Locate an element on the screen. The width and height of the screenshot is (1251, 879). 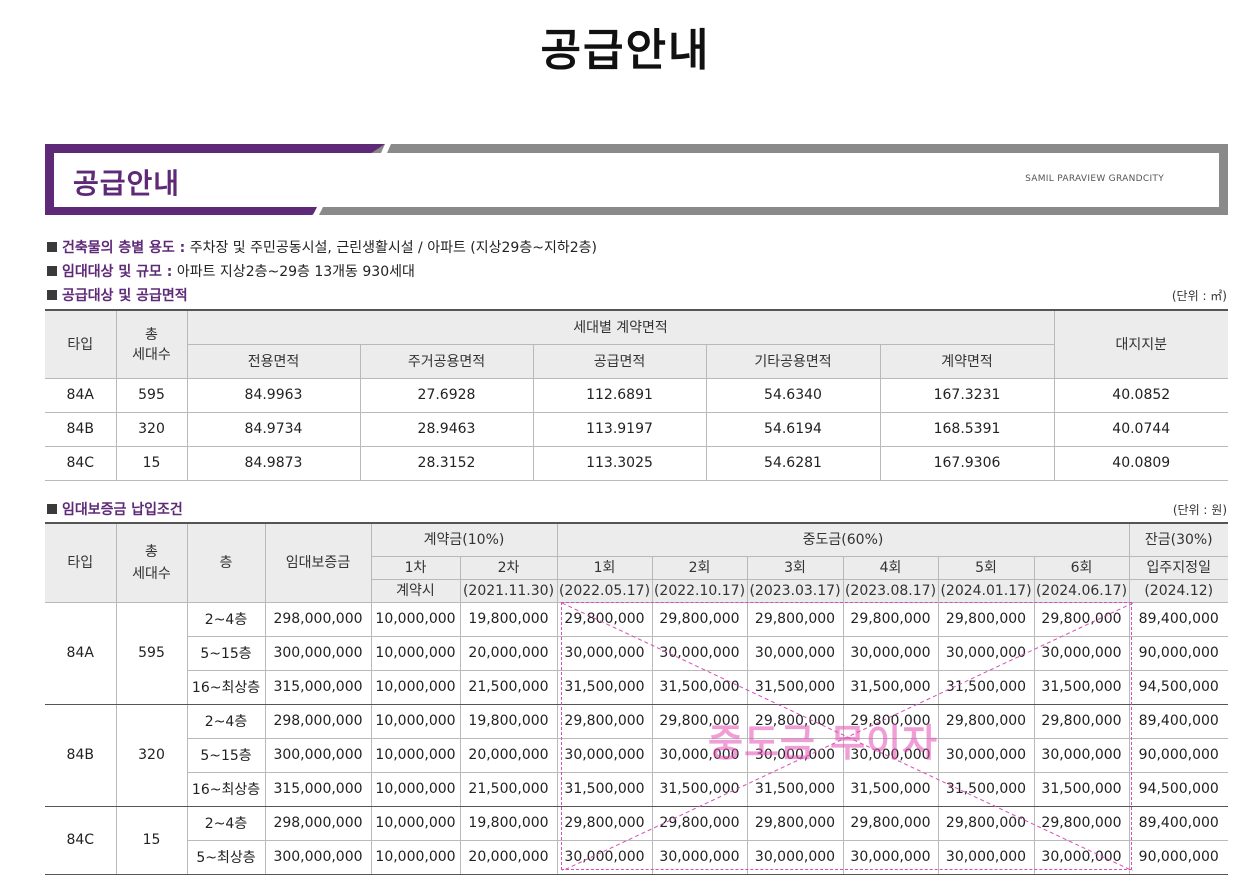
cell-i6: 29,800,000 is located at coordinates (1081, 619).